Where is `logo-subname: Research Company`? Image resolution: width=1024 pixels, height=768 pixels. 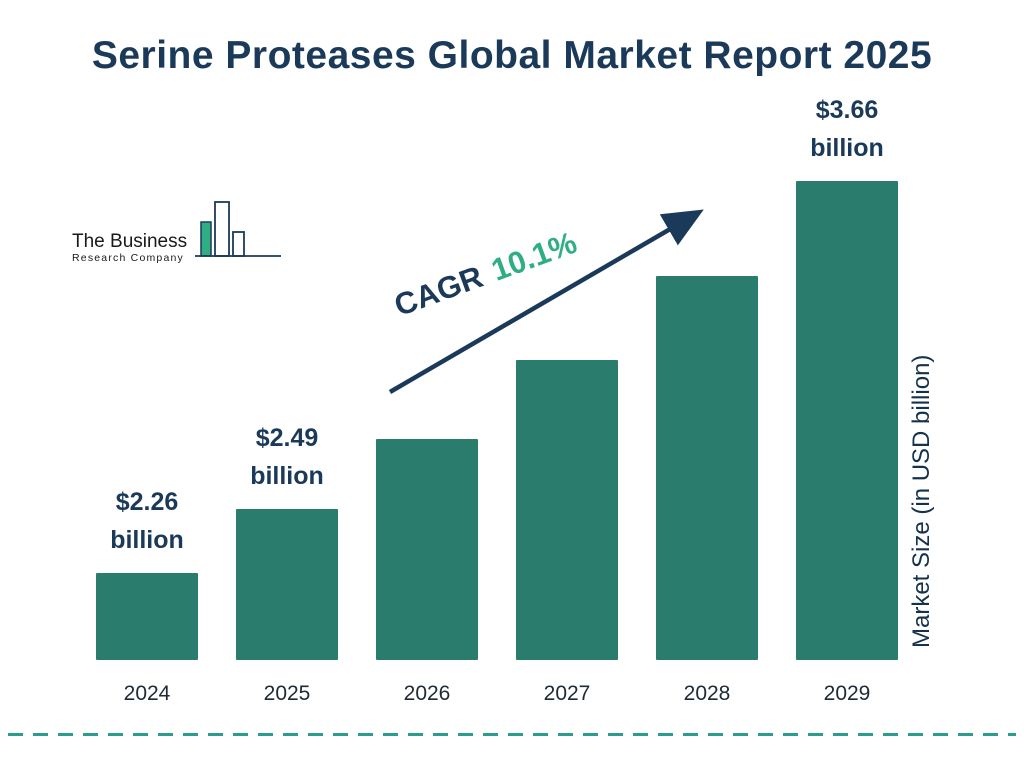 logo-subname: Research Company is located at coordinates (128, 258).